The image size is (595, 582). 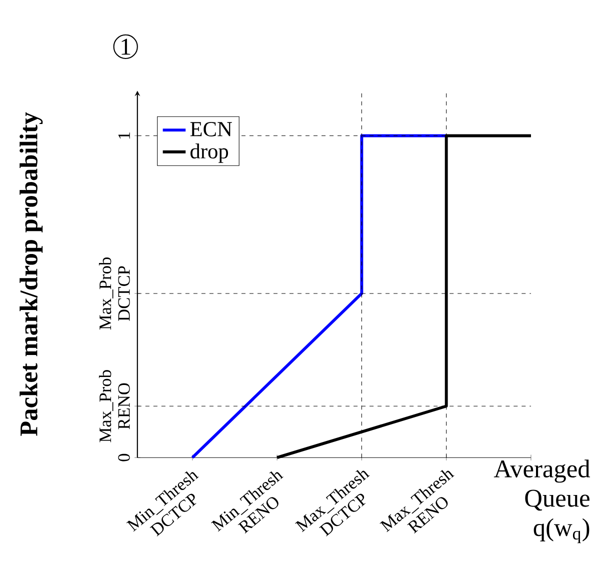 What do you see at coordinates (124, 458) in the screenshot?
I see `y-tick-label: 0` at bounding box center [124, 458].